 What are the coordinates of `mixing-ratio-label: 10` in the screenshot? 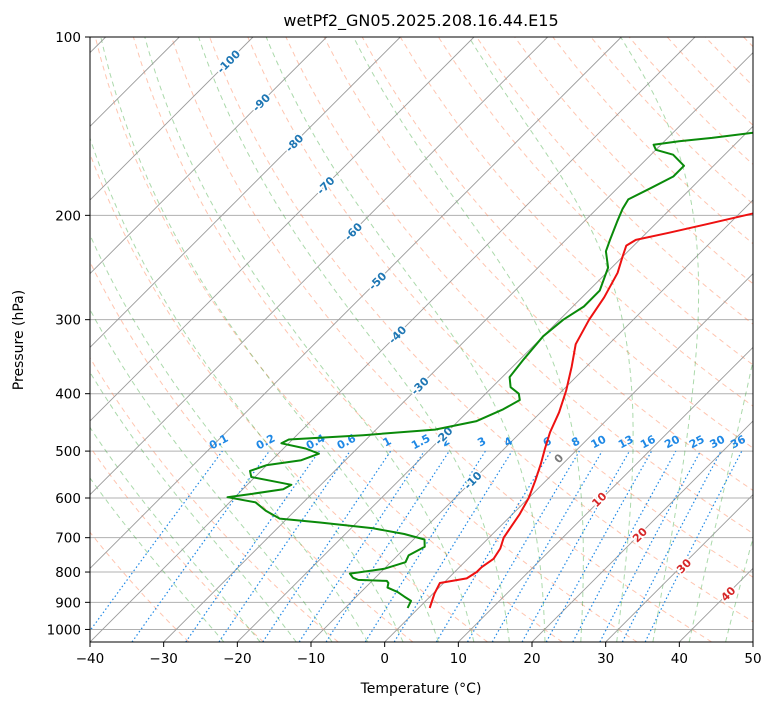 It's located at (599, 441).